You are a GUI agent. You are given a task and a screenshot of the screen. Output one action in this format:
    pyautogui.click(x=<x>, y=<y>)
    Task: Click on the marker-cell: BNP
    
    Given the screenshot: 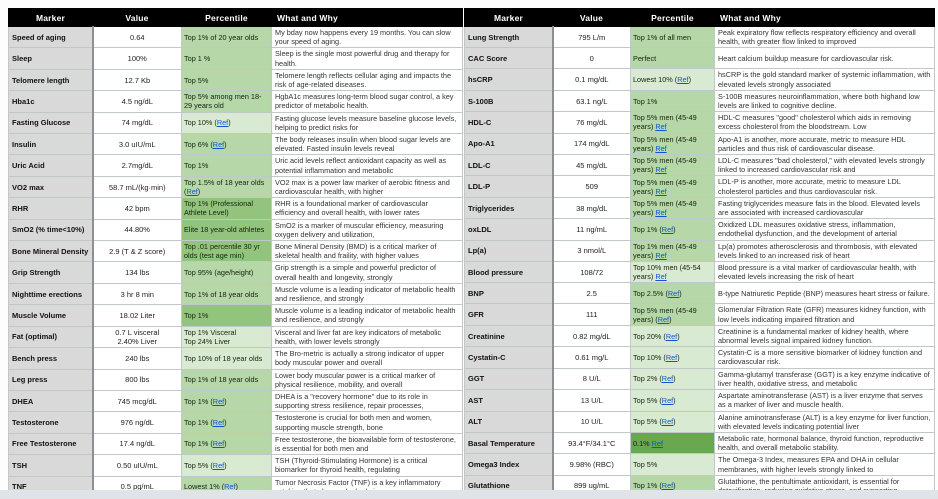 What is the action you would take?
    pyautogui.click(x=509, y=293)
    